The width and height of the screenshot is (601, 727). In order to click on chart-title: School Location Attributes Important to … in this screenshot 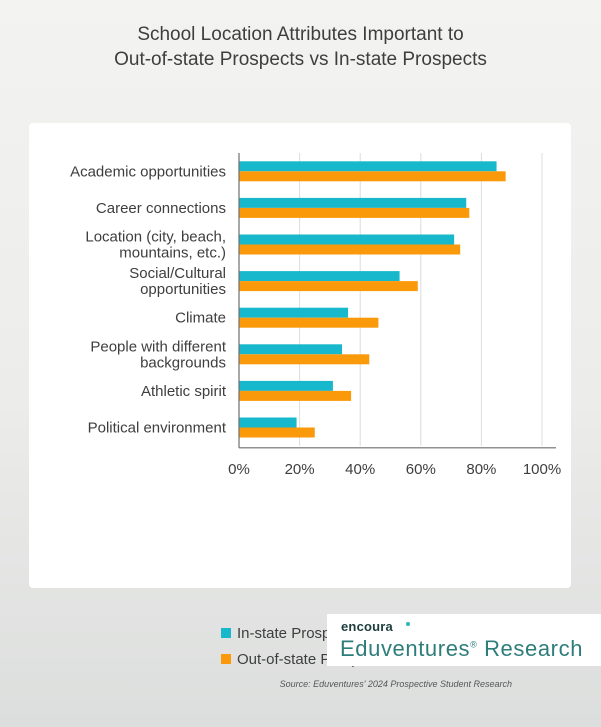, I will do `click(300, 47)`.